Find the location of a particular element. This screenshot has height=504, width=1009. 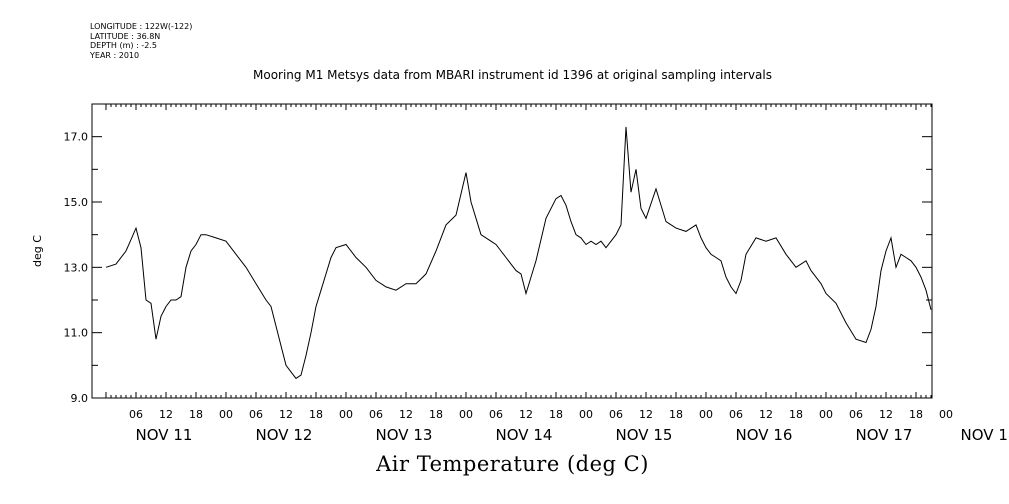

y-tick-label: 13.0 is located at coordinates (76, 267).